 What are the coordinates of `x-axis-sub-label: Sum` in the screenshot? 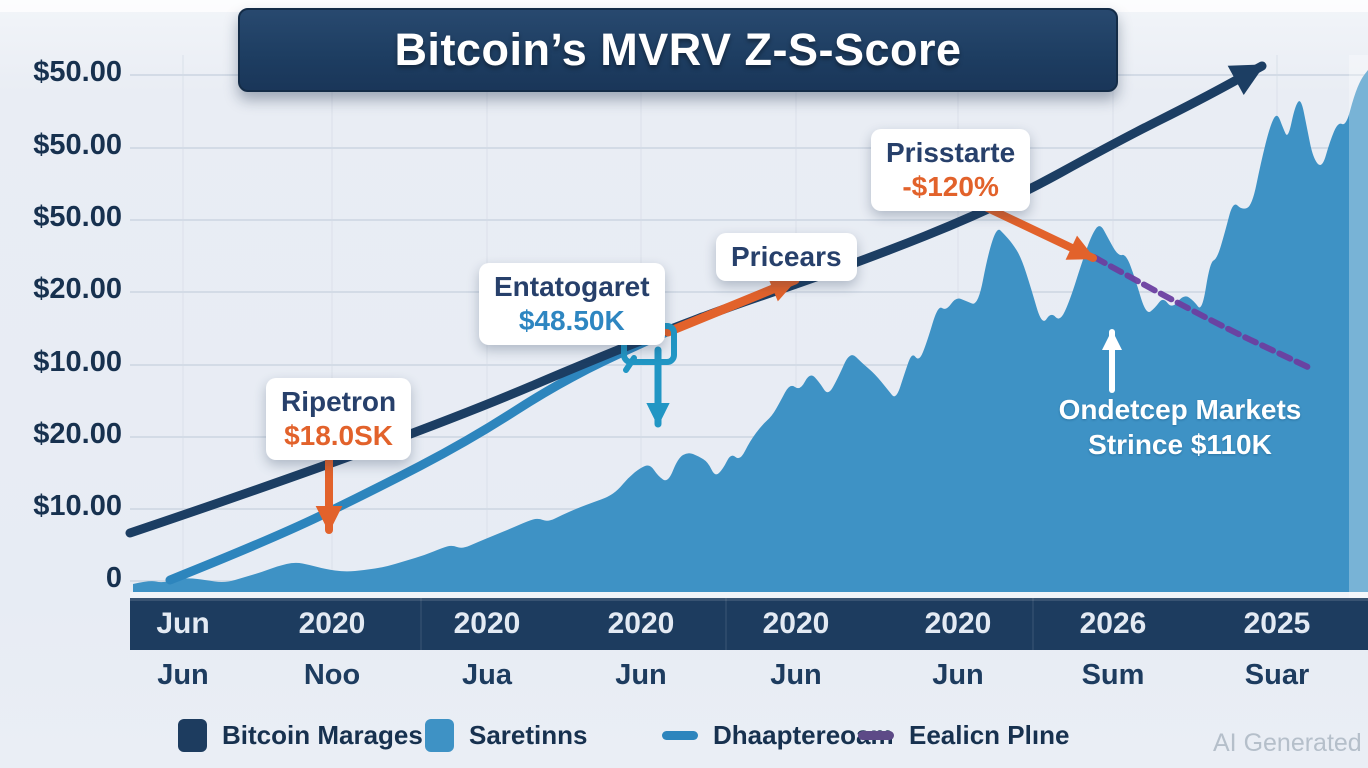 It's located at (1113, 675).